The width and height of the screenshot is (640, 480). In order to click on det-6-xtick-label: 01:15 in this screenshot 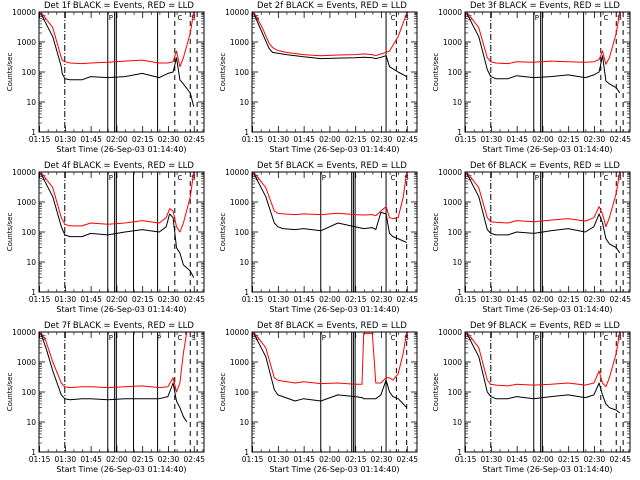, I will do `click(466, 299)`.